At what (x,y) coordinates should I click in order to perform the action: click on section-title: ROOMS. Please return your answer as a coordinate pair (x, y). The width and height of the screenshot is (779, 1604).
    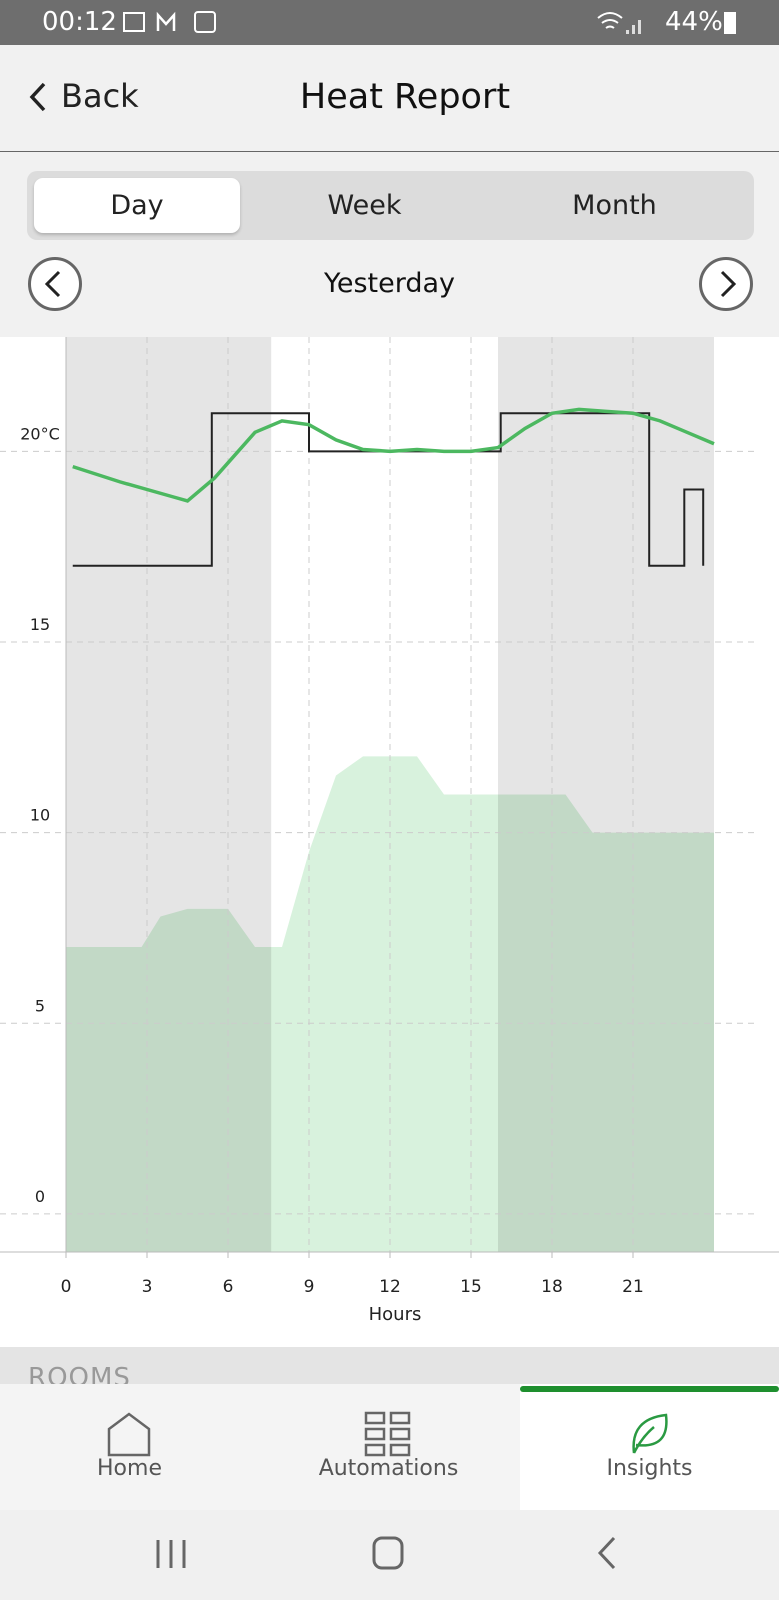
    Looking at the image, I should click on (79, 1374).